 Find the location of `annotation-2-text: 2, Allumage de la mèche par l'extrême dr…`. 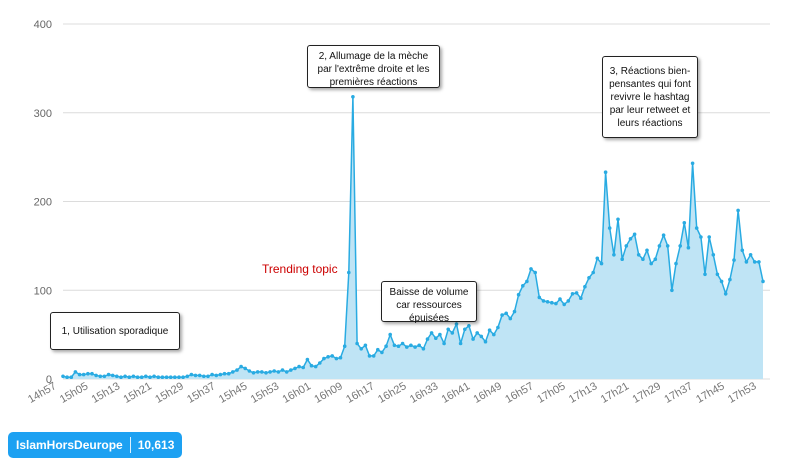

annotation-2-text: 2, Allumage de la mèche par l'extrême dr… is located at coordinates (373, 69).